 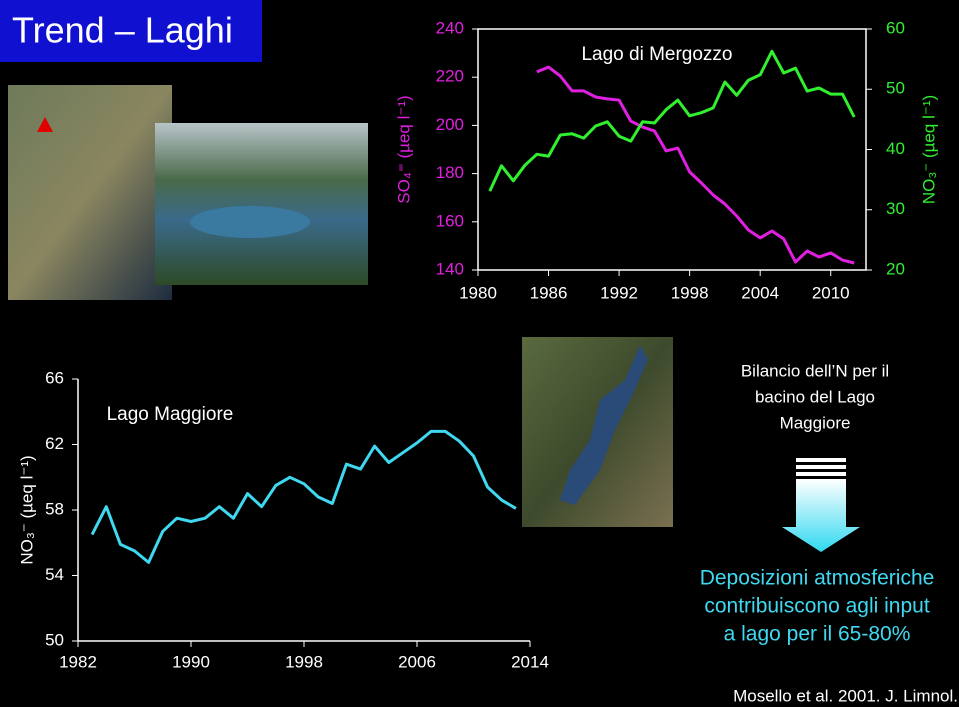 What do you see at coordinates (90, 192) in the screenshot?
I see `map-image` at bounding box center [90, 192].